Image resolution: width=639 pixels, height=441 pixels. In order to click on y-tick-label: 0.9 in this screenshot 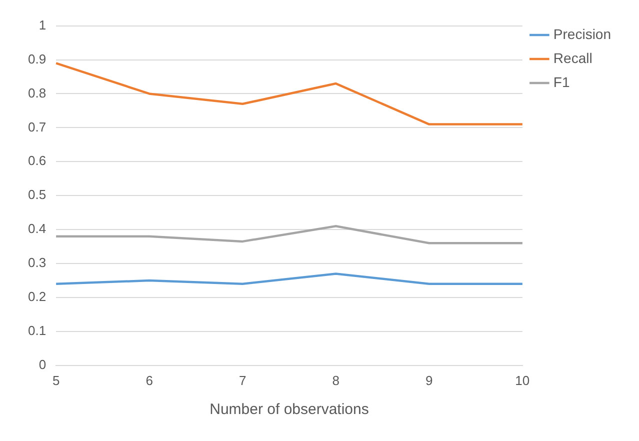, I will do `click(37, 58)`.